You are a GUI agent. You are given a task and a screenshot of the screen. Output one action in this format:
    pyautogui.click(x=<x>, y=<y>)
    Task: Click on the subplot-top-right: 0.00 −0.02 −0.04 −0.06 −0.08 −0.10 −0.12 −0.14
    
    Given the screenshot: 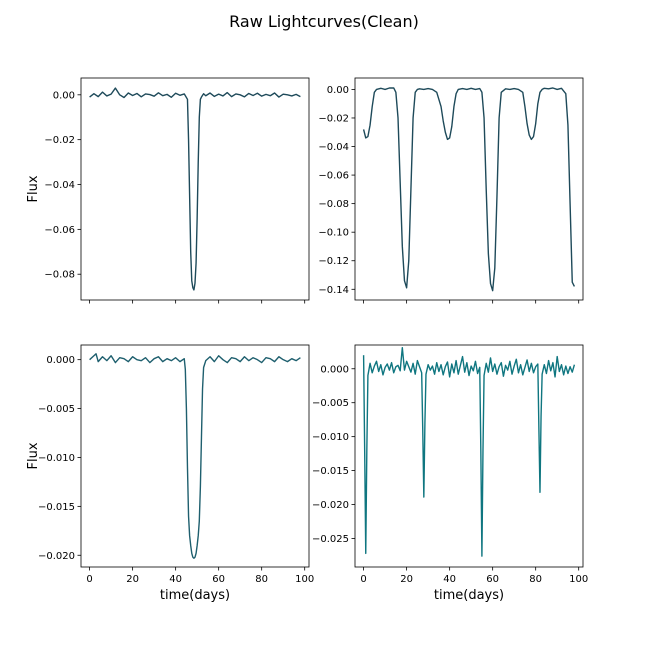 What is the action you would take?
    pyautogui.click(x=451, y=190)
    